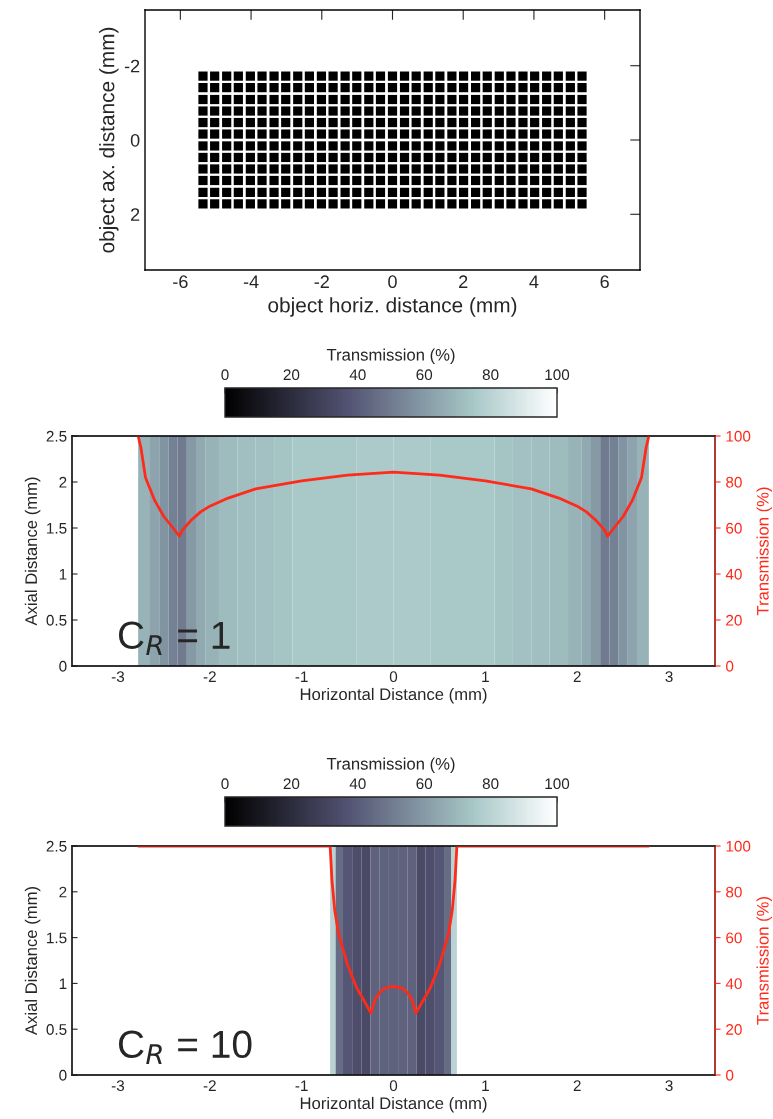 The image size is (773, 1119). Describe the element at coordinates (393, 695) in the screenshot. I see `x-axis-title: Horizontal Distance (mm)` at that location.